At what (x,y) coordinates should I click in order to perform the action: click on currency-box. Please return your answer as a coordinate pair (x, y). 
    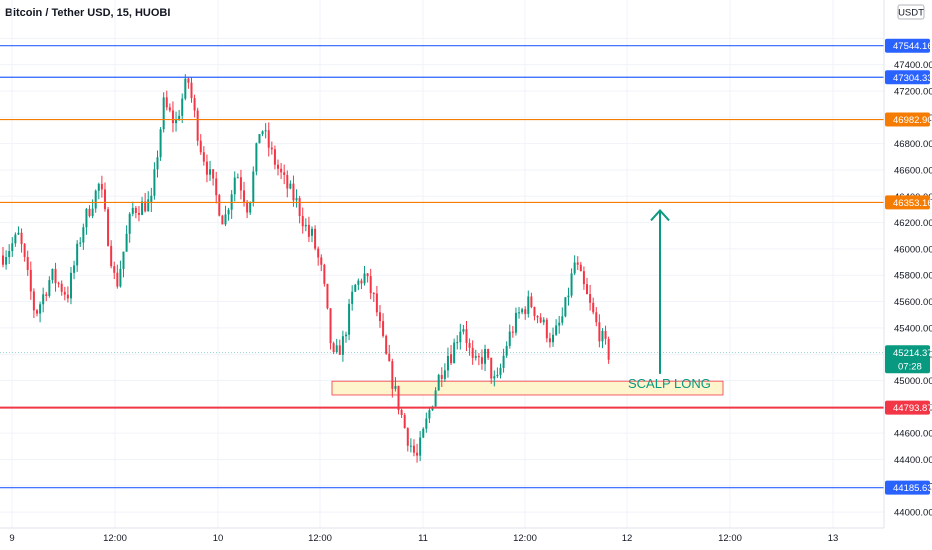
    Looking at the image, I should click on (911, 12).